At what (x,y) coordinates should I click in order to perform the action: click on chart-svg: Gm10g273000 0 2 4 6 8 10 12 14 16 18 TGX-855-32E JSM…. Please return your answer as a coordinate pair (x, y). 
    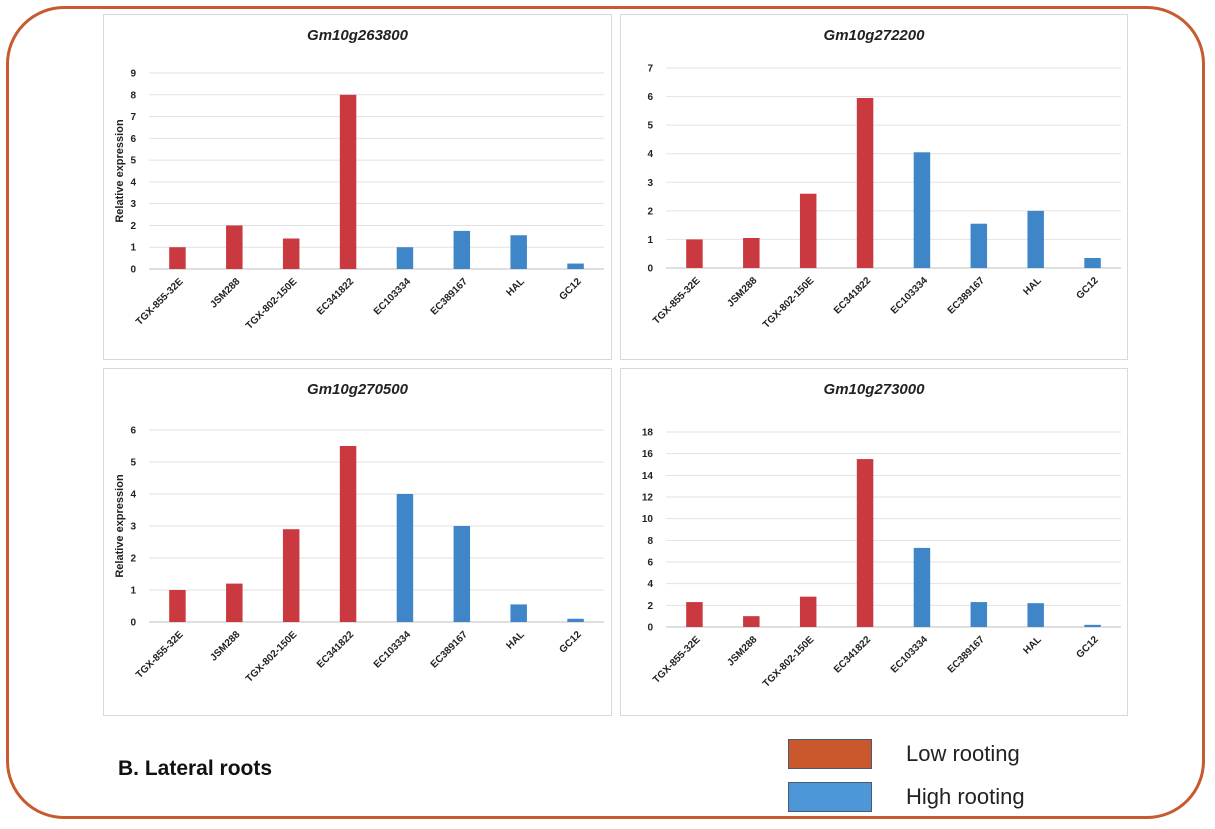
    Looking at the image, I should click on (881, 535).